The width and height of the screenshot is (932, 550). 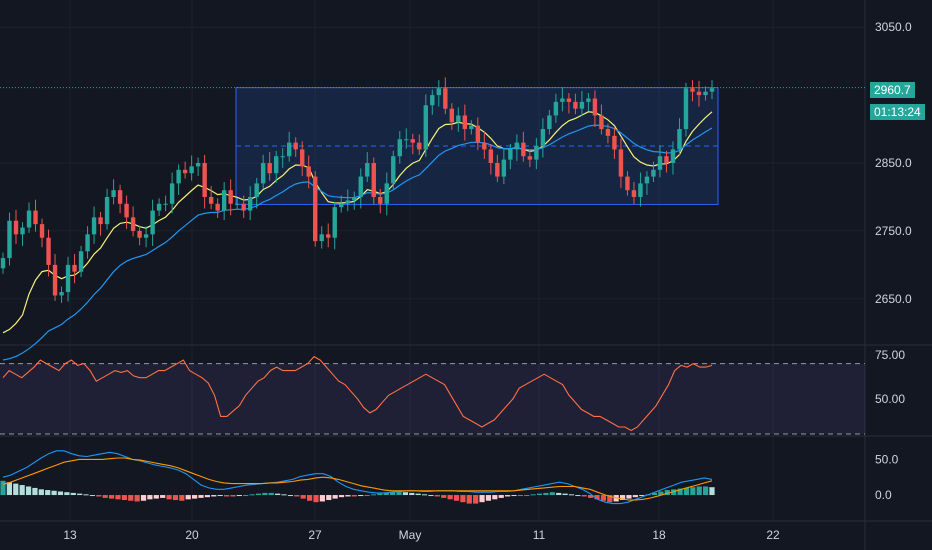 I want to click on price-tick-label: 2750.0, so click(x=893, y=231).